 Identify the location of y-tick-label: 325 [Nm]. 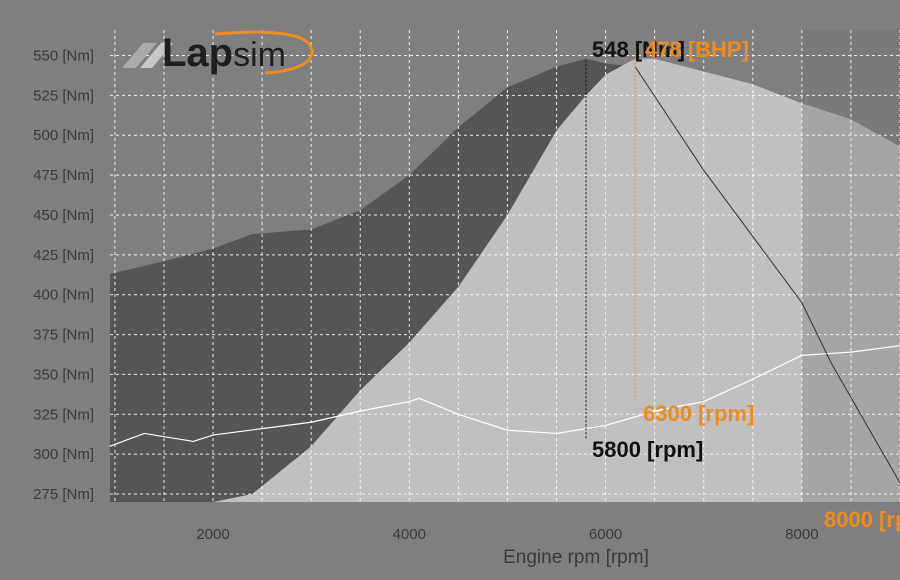
(63, 414).